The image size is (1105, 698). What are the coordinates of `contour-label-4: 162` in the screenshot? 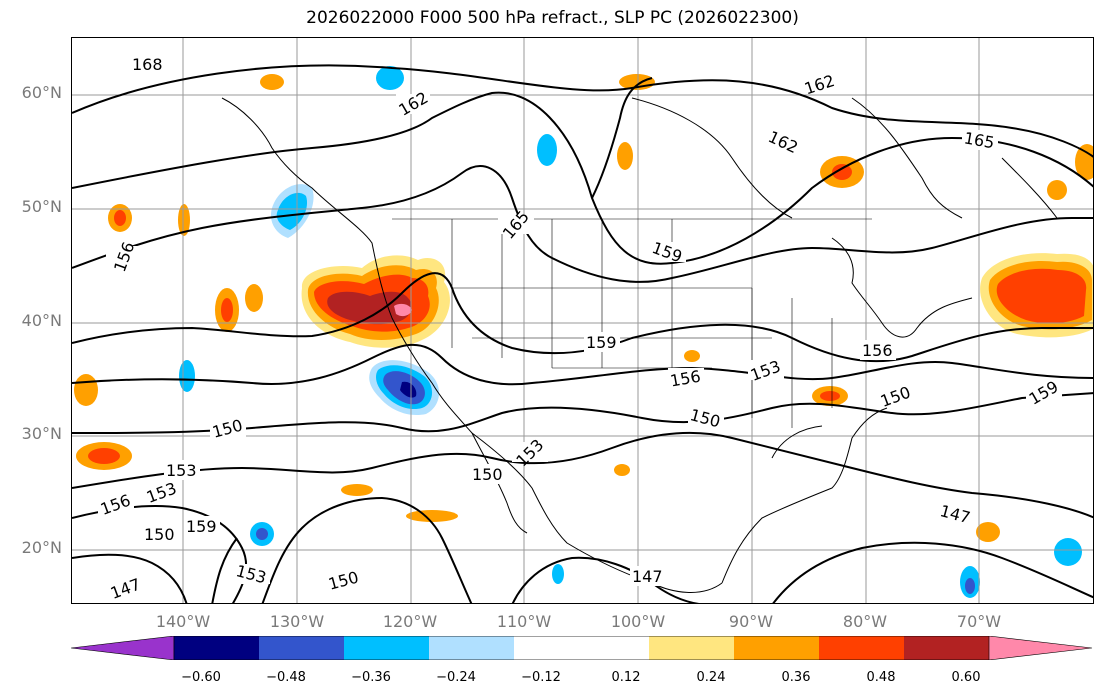 It's located at (783, 142).